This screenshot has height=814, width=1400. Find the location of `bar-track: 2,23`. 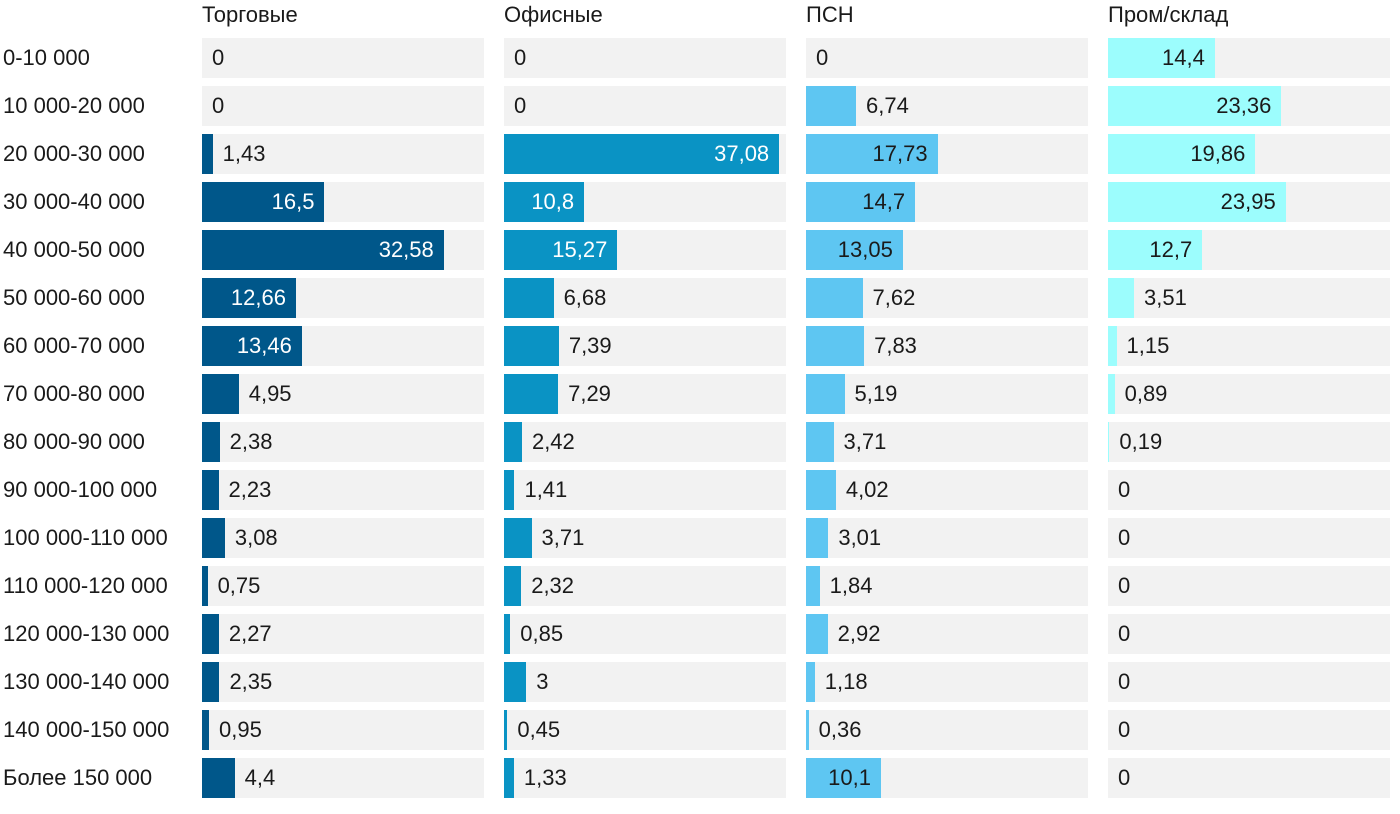

bar-track: 2,23 is located at coordinates (343, 490).